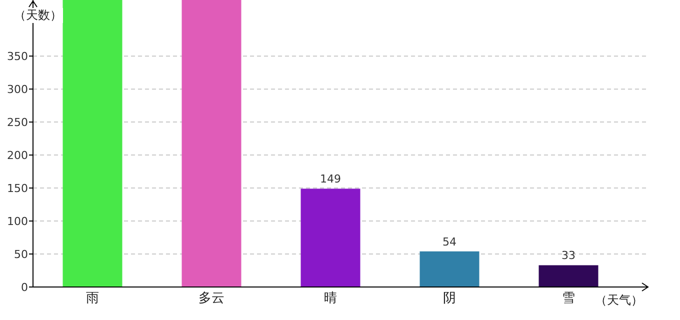 The width and height of the screenshot is (680, 320). What do you see at coordinates (17, 89) in the screenshot?
I see `y-tick-label: 300` at bounding box center [17, 89].